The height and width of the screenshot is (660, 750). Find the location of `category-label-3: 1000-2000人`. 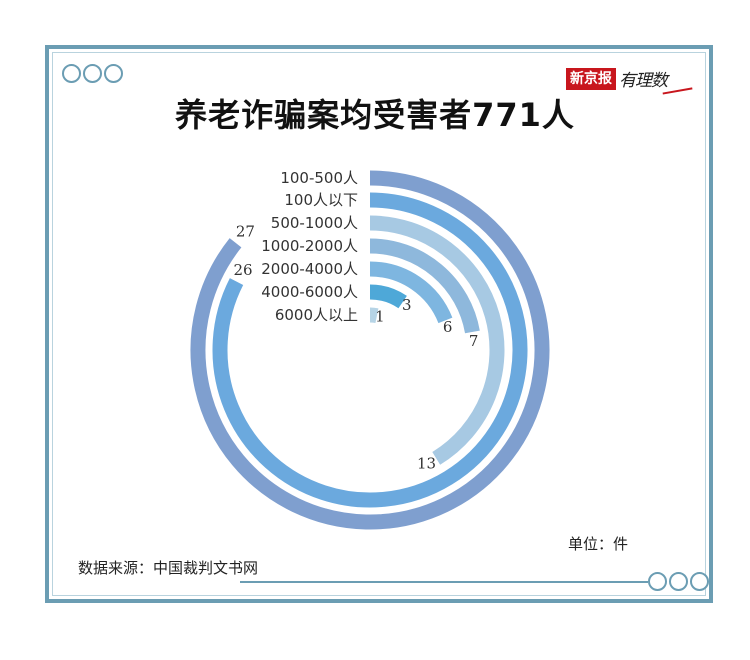

category-label-3: 1000-2000人 is located at coordinates (309, 246).